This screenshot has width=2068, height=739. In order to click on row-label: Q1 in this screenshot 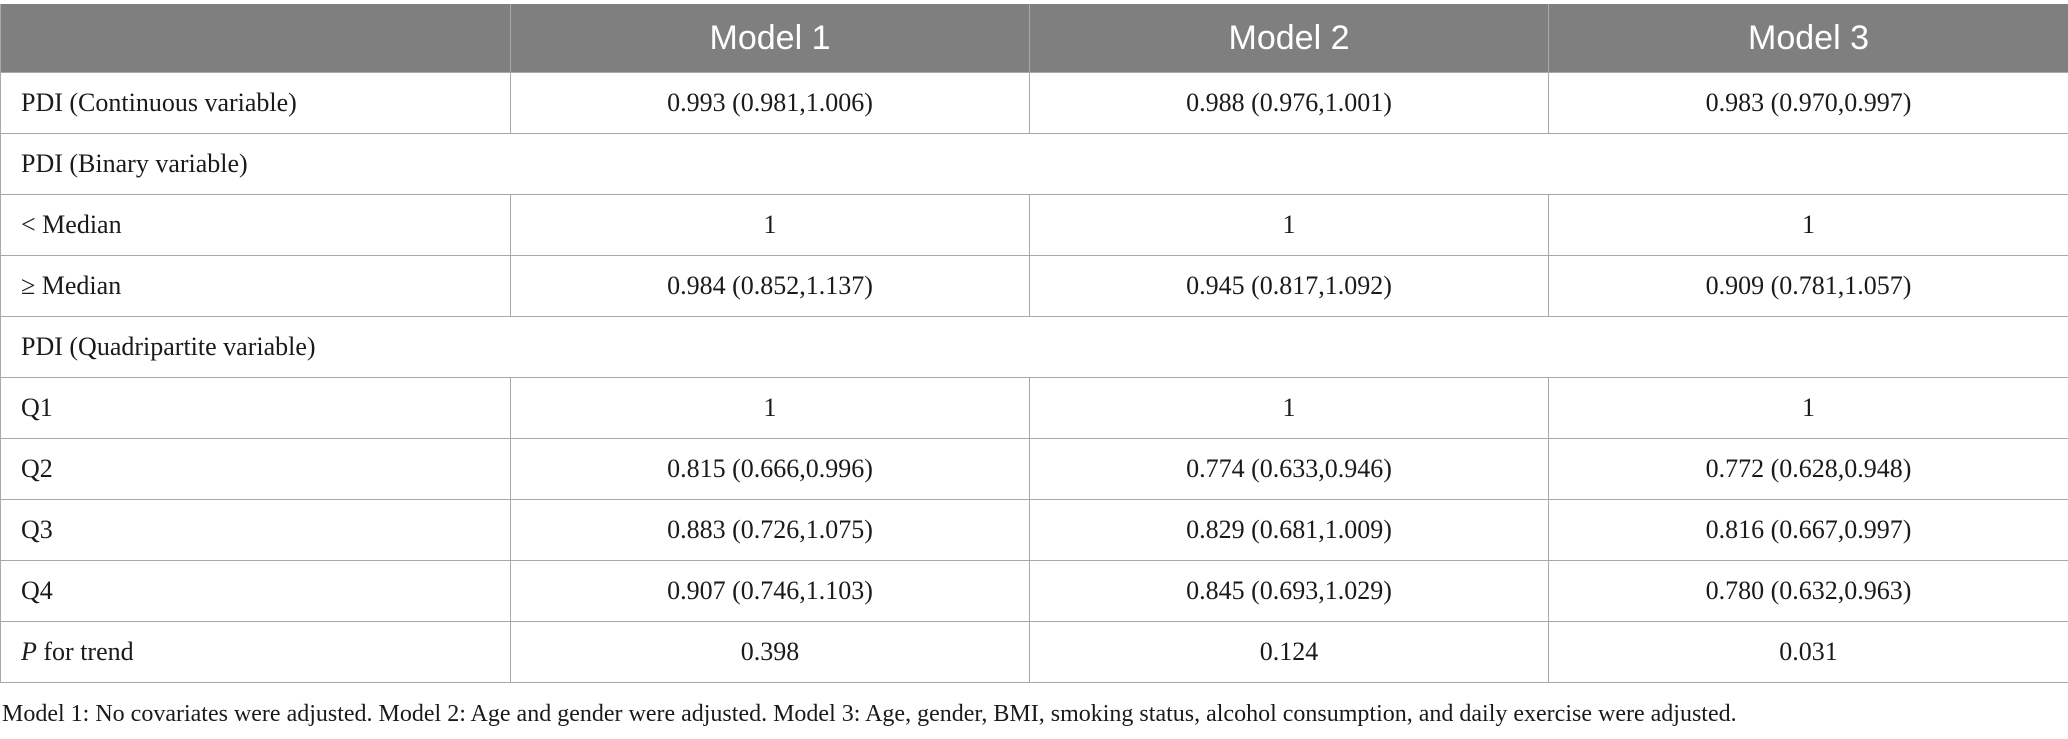, I will do `click(255, 408)`.